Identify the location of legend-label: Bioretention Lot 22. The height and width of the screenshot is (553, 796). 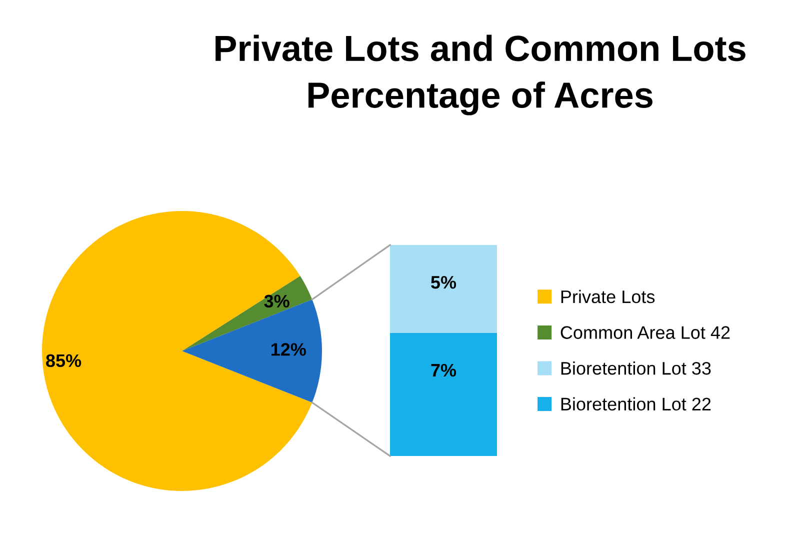
(636, 404).